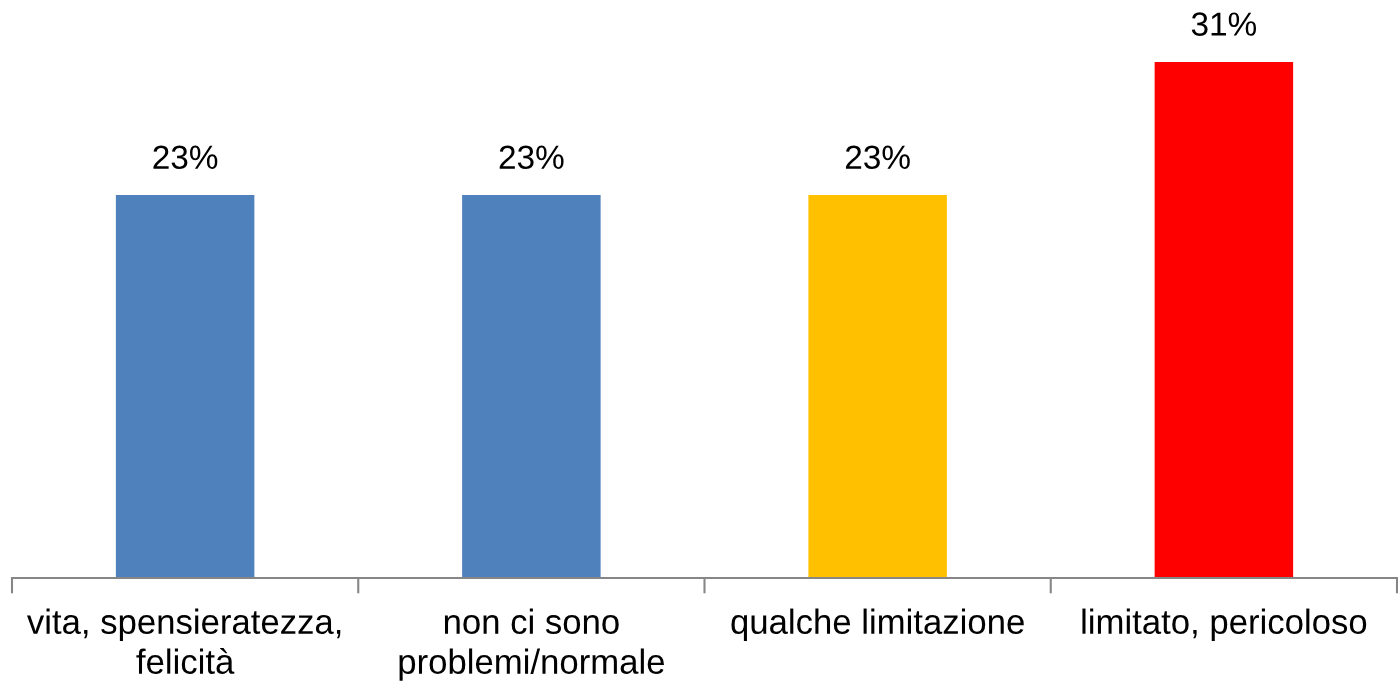  Describe the element at coordinates (1224, 24) in the screenshot. I see `data-label: 31%` at that location.